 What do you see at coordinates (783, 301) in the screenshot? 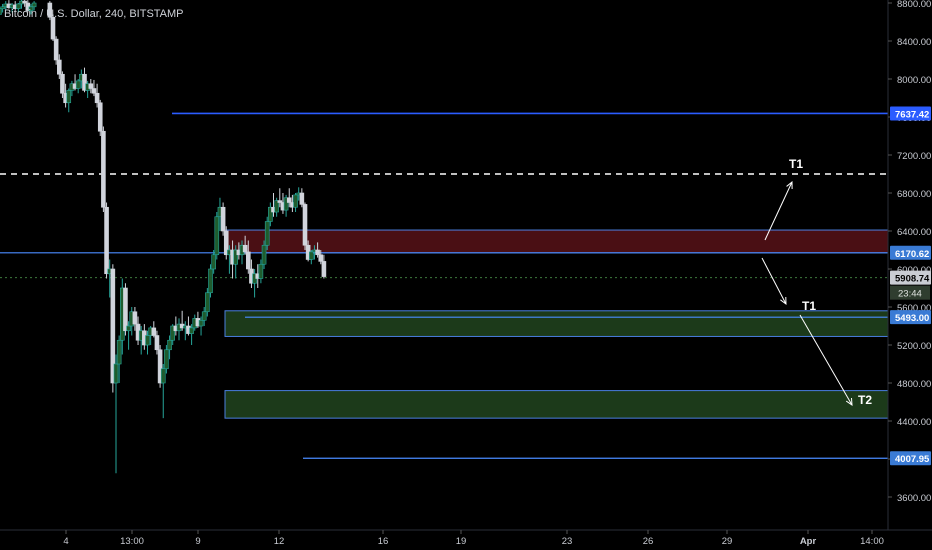
I see `arrow-t1-down-head` at bounding box center [783, 301].